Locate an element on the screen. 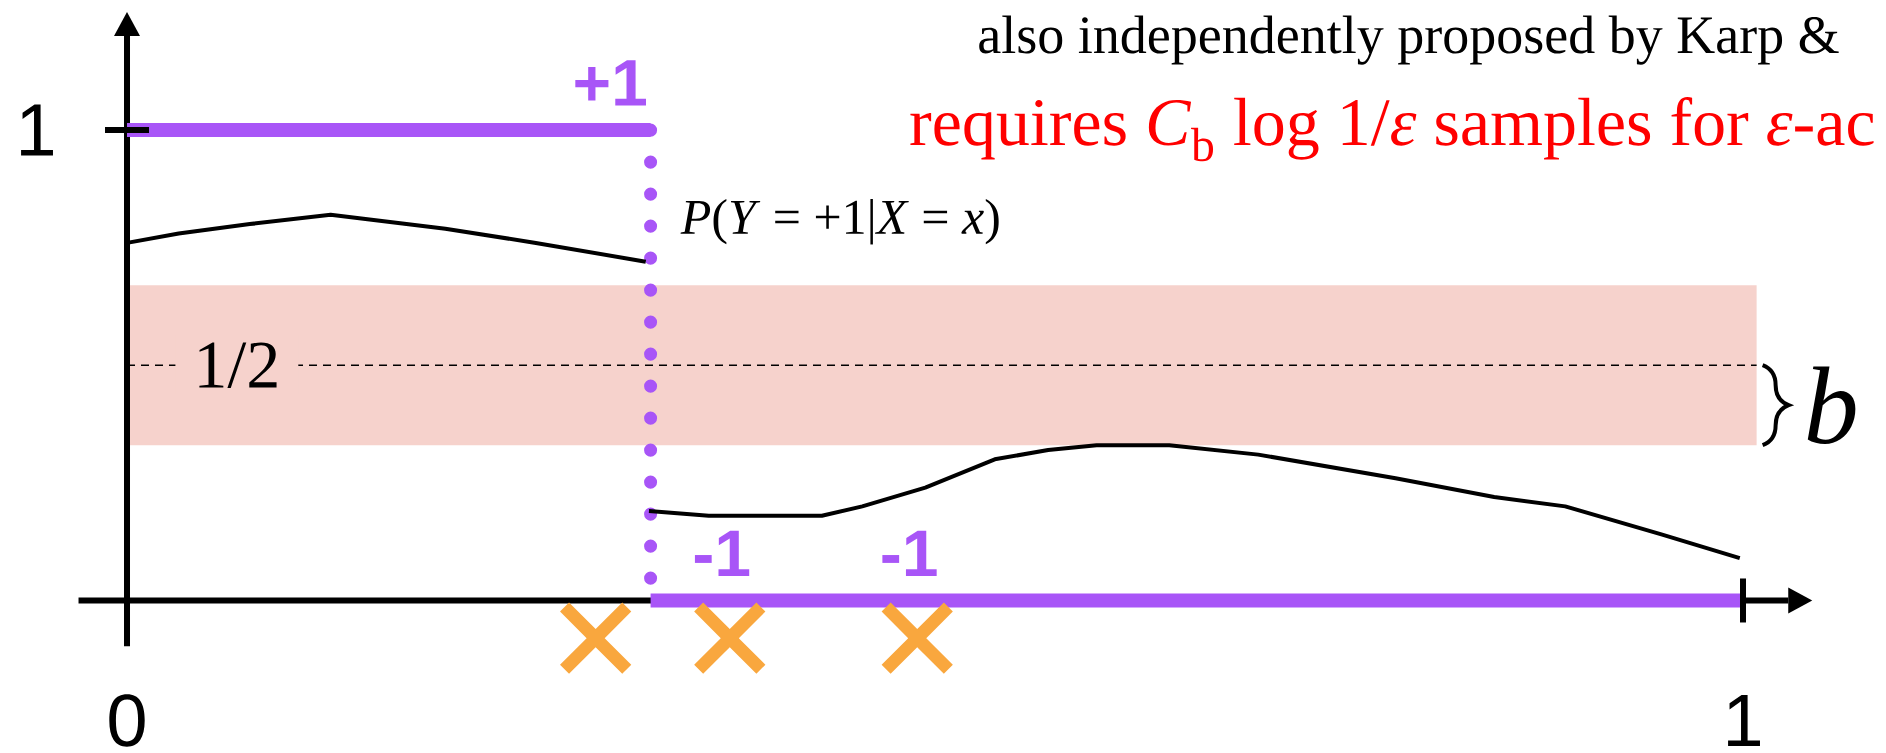 Image resolution: width=1886 pixels, height=753 pixels. text: 1 is located at coordinates (37, 130).